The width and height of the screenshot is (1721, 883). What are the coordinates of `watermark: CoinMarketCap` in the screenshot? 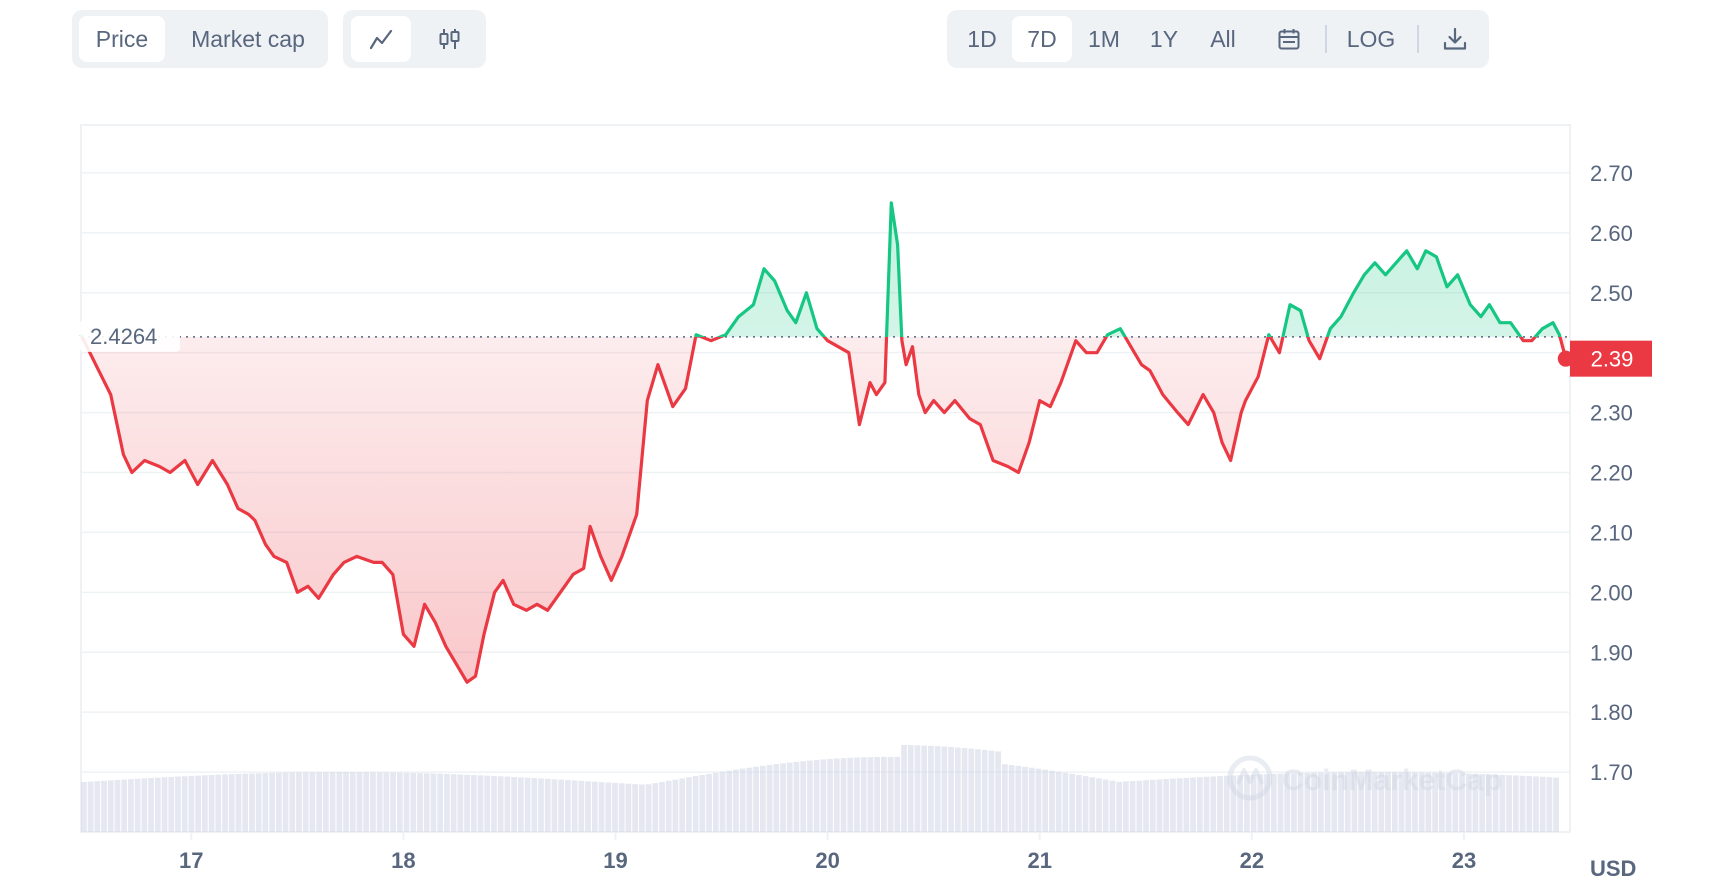 It's located at (1364, 778).